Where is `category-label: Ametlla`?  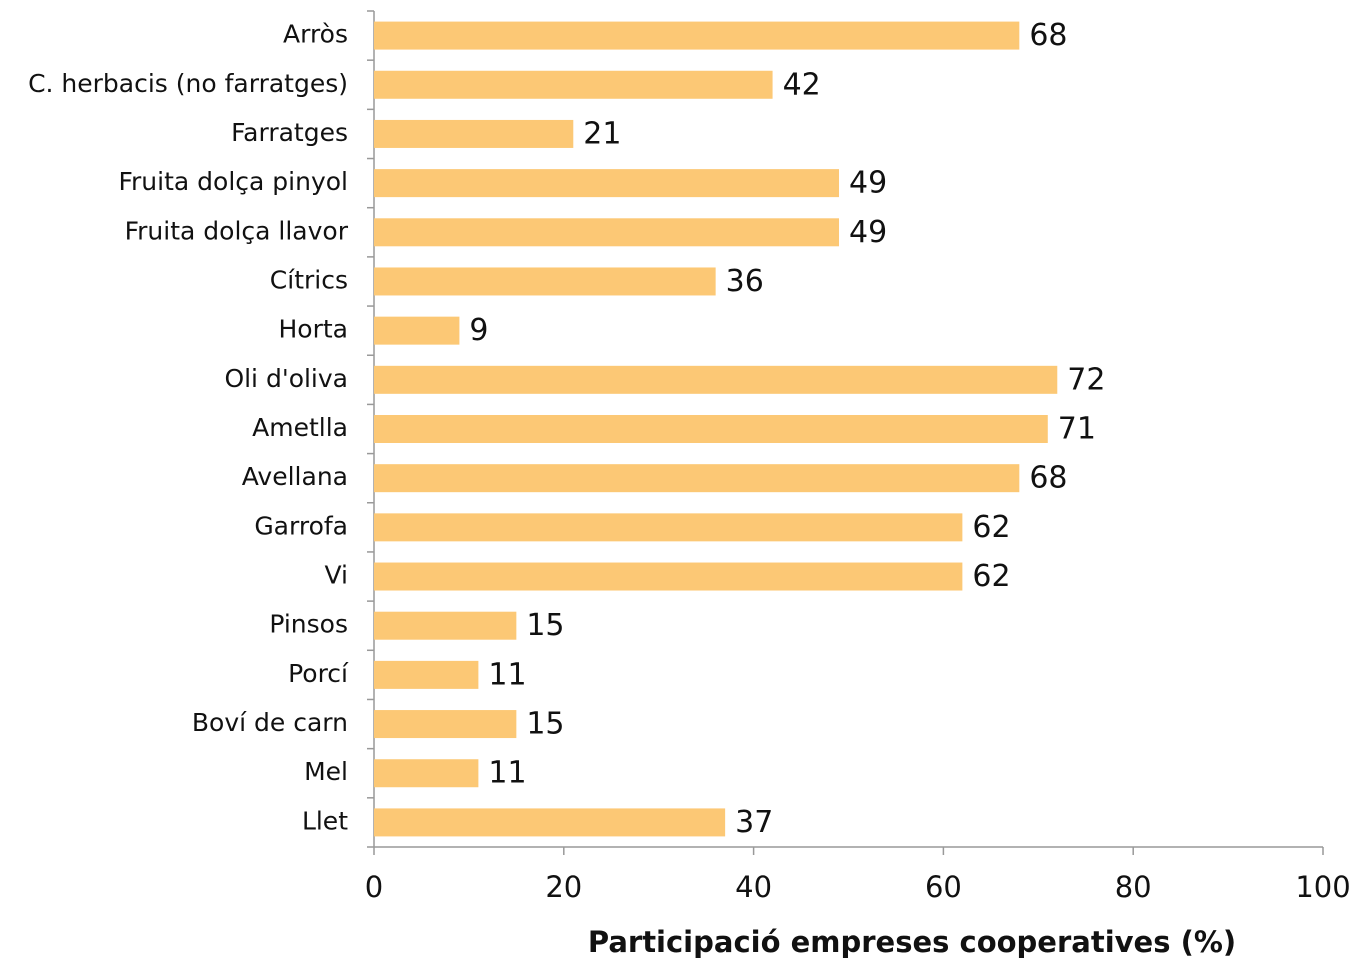
category-label: Ametlla is located at coordinates (300, 427).